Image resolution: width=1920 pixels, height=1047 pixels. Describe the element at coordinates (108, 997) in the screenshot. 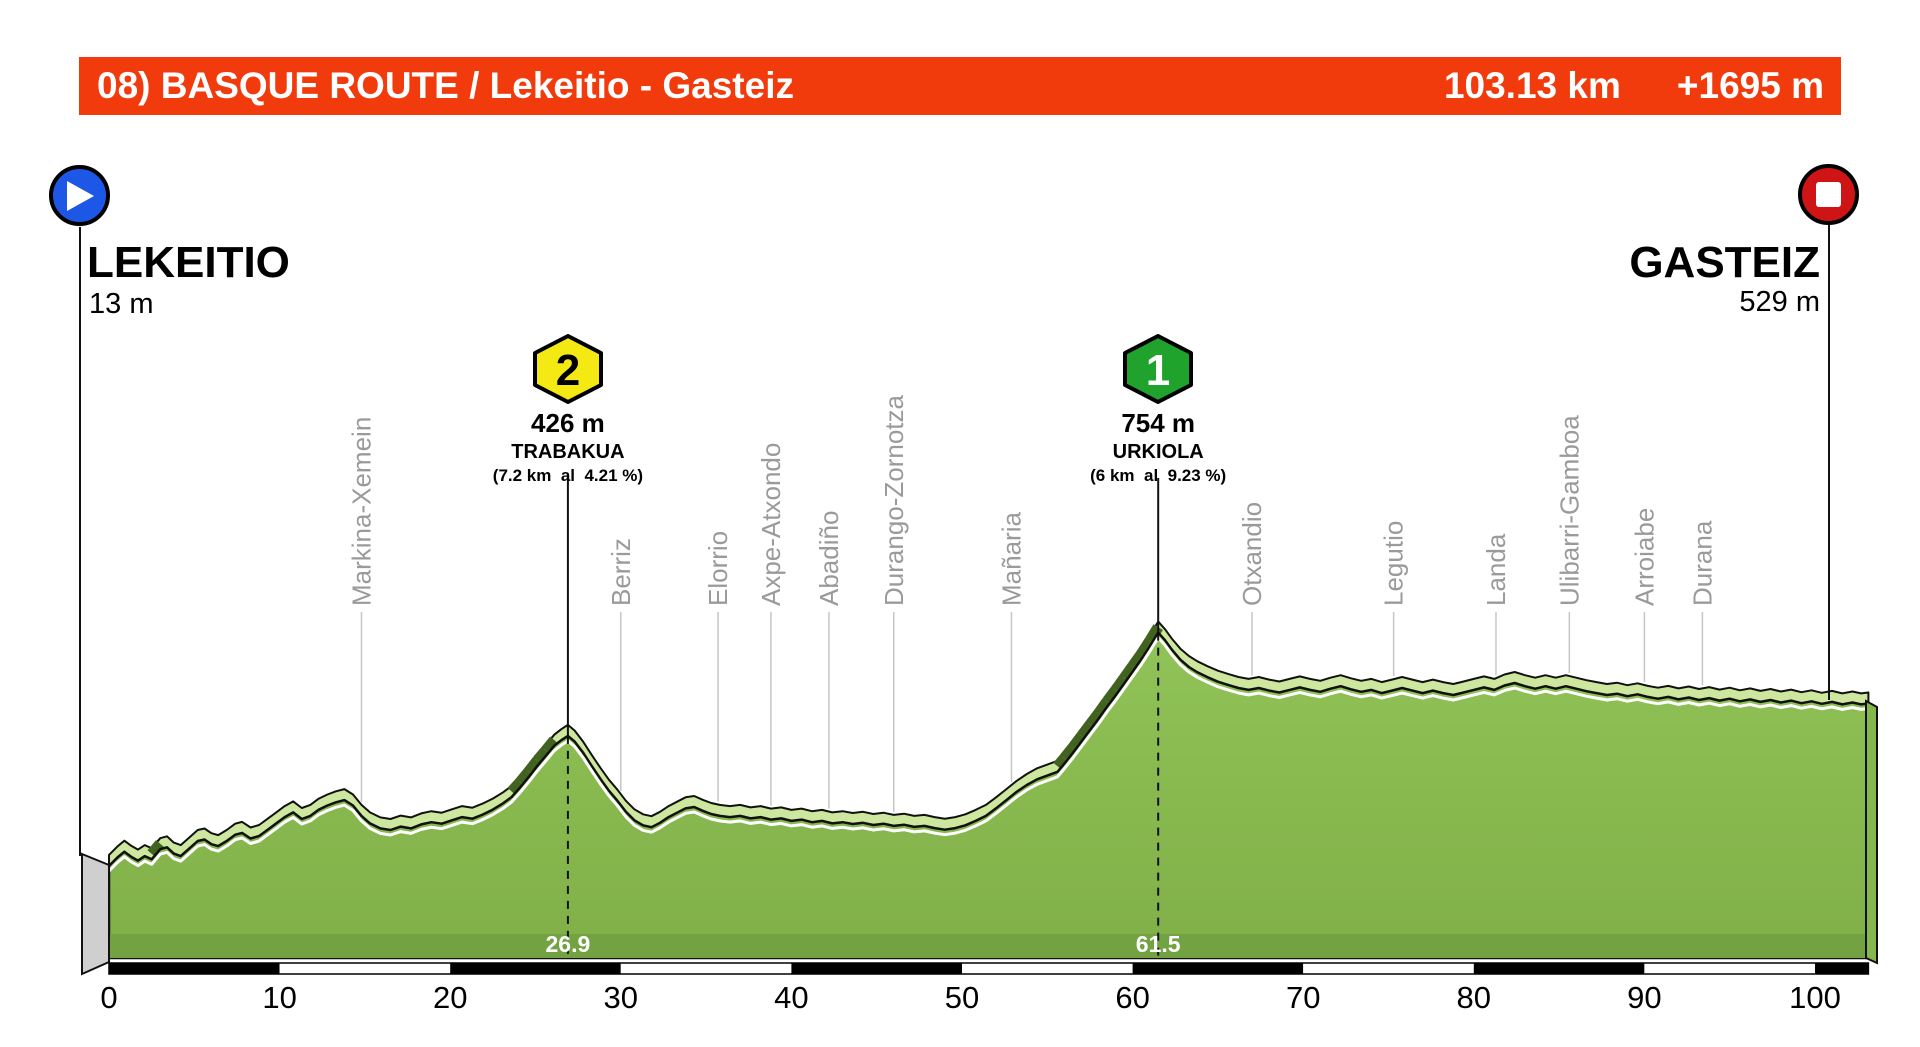

I see `axis-tick-label: 0` at that location.